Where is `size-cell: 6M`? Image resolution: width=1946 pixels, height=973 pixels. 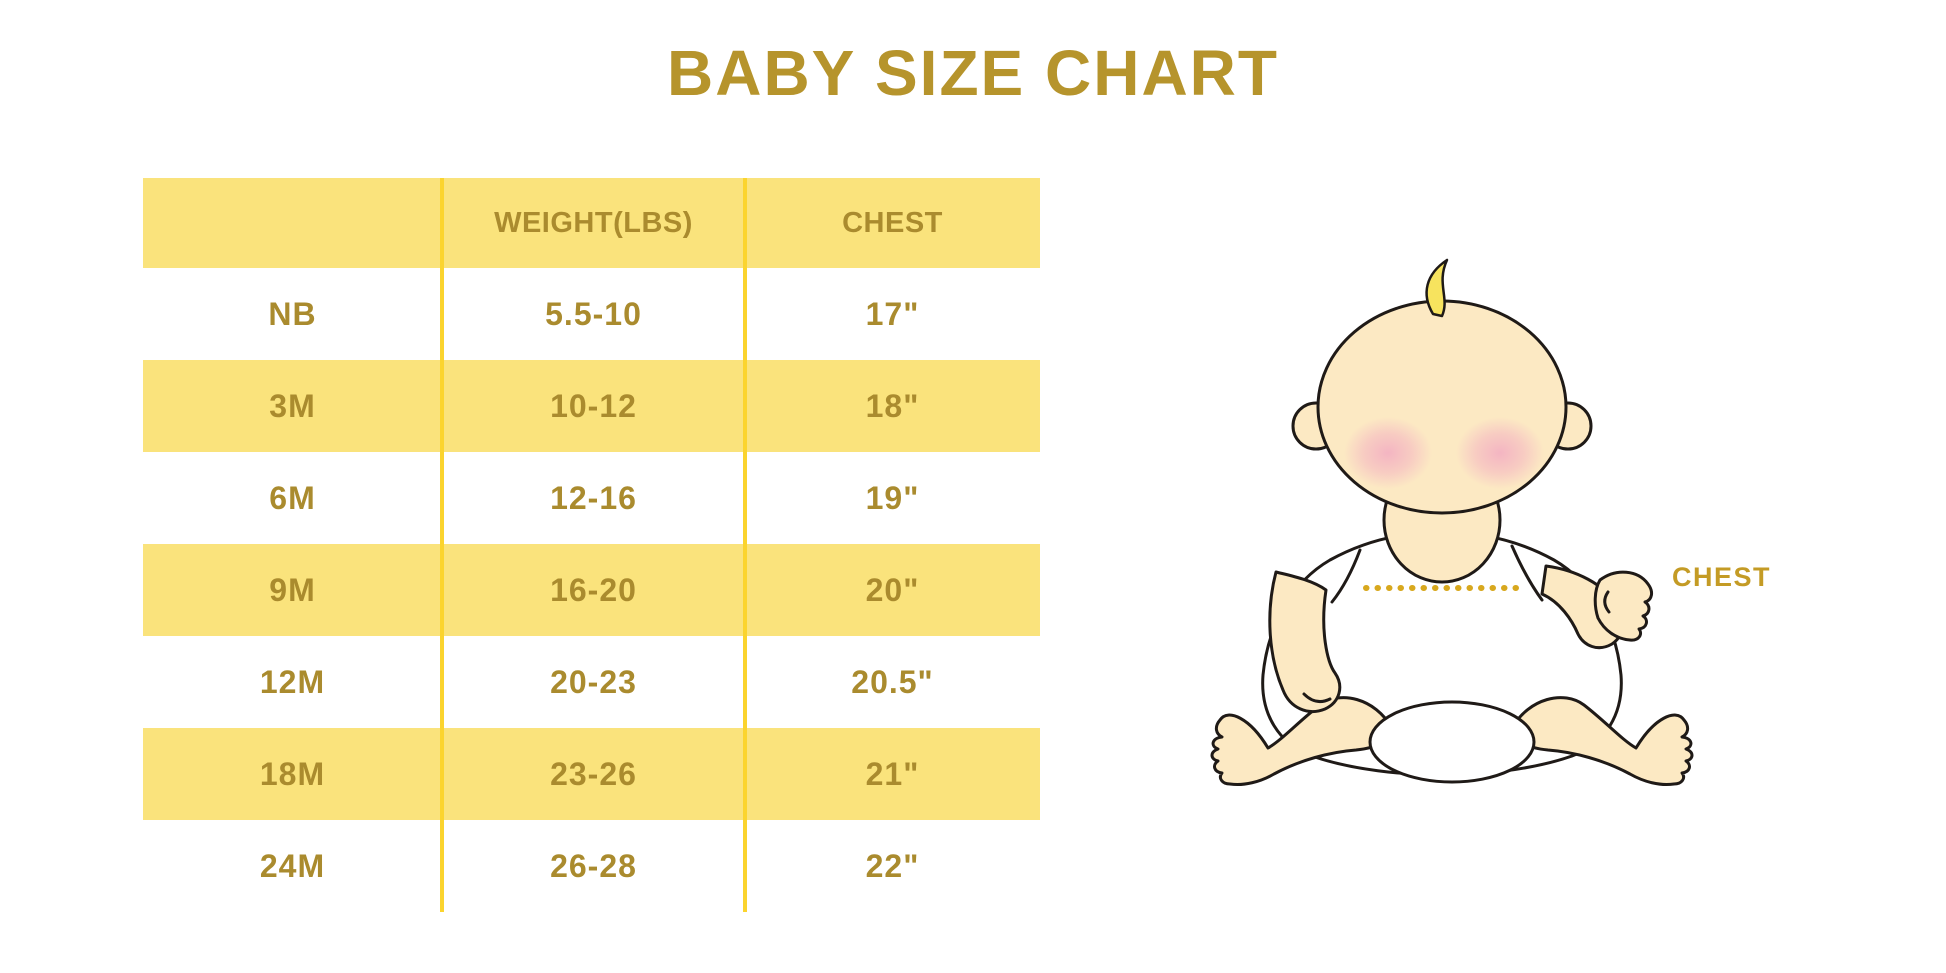
size-cell: 6M is located at coordinates (292, 497).